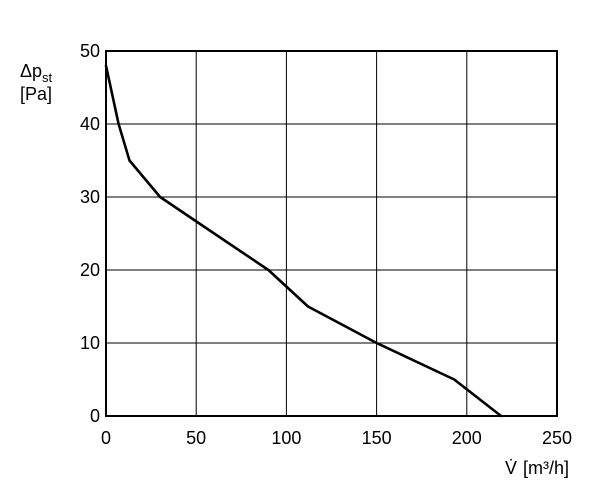 This screenshot has height=500, width=600. What do you see at coordinates (106, 438) in the screenshot?
I see `x-tick-label-0: 0` at bounding box center [106, 438].